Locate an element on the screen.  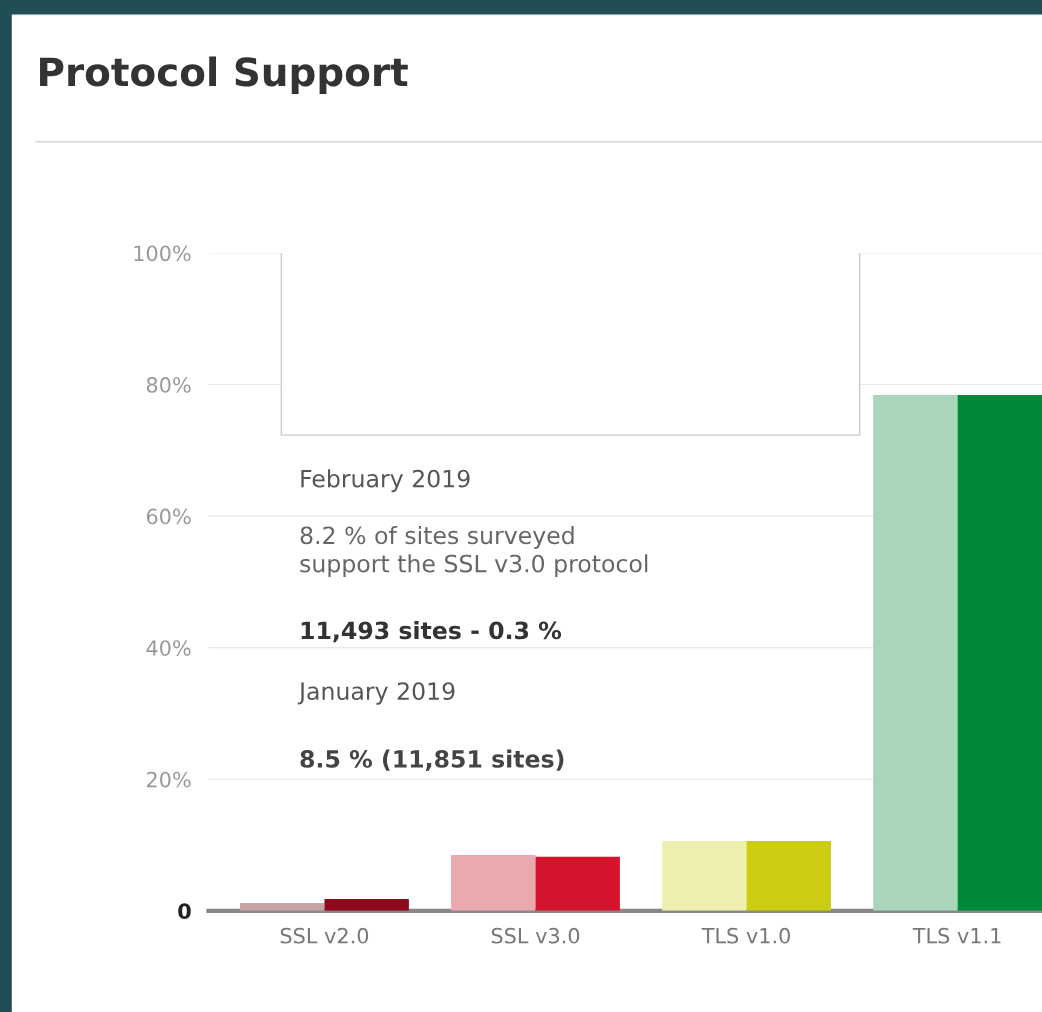
y-tick-label: 80% is located at coordinates (168, 385).